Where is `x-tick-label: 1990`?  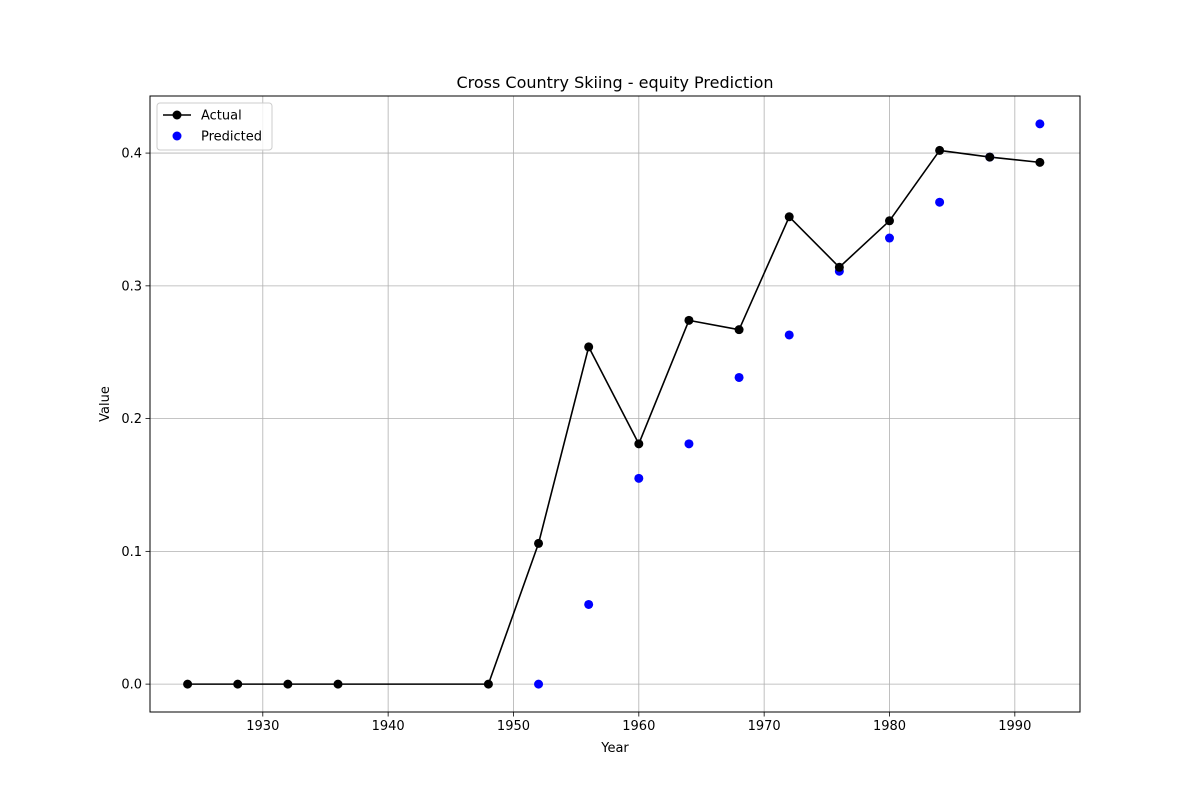
x-tick-label: 1990 is located at coordinates (1014, 726).